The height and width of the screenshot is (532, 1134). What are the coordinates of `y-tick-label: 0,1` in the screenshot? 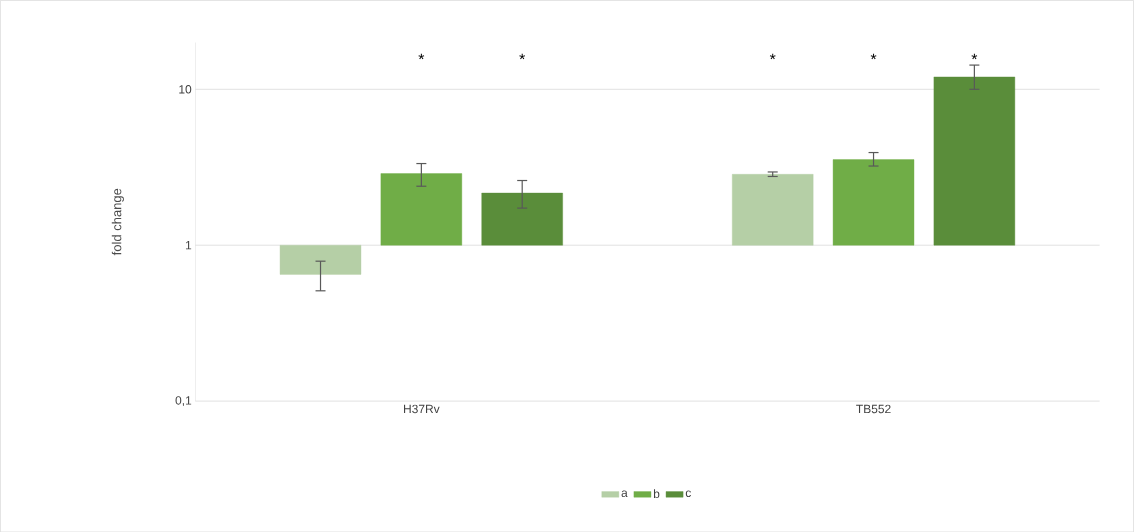 It's located at (183, 400).